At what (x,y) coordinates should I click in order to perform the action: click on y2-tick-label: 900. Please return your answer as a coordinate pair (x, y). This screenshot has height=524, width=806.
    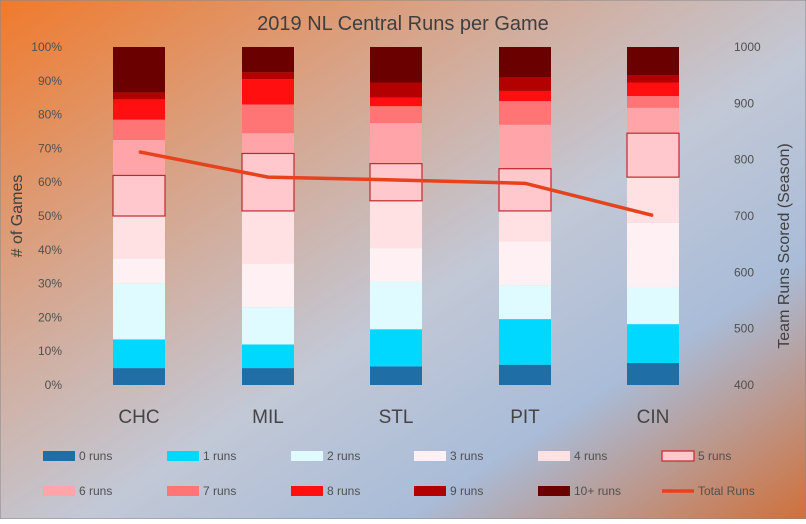
    Looking at the image, I should click on (744, 103).